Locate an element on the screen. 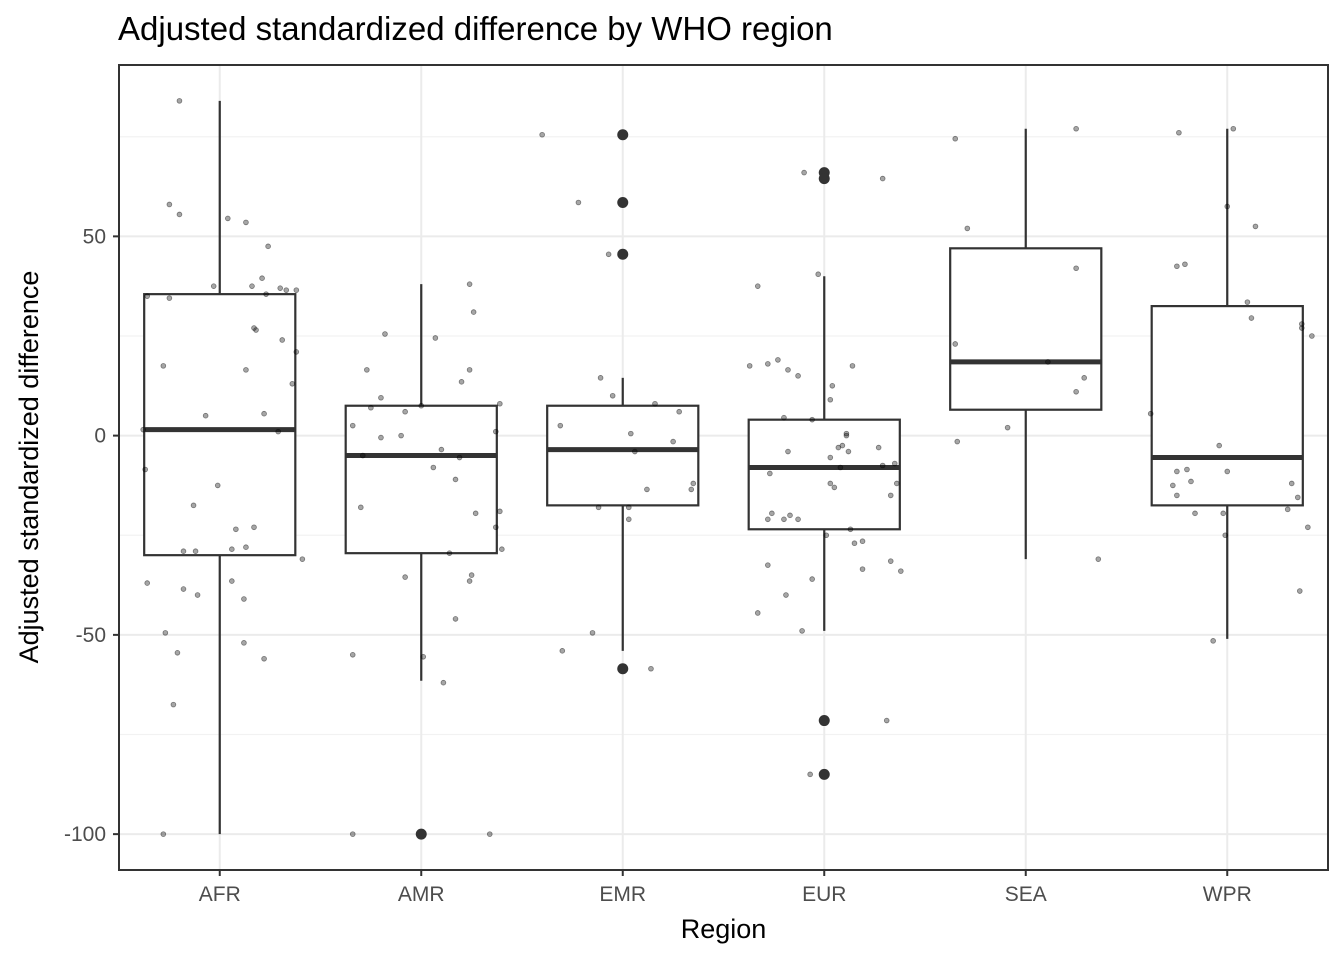 The height and width of the screenshot is (960, 1344). box-amr is located at coordinates (421, 562).